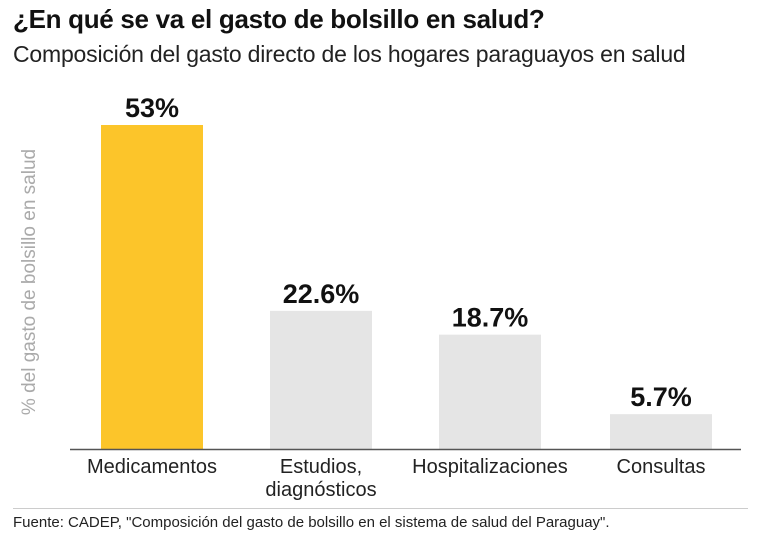  I want to click on category-label-4: Consultas, so click(661, 467).